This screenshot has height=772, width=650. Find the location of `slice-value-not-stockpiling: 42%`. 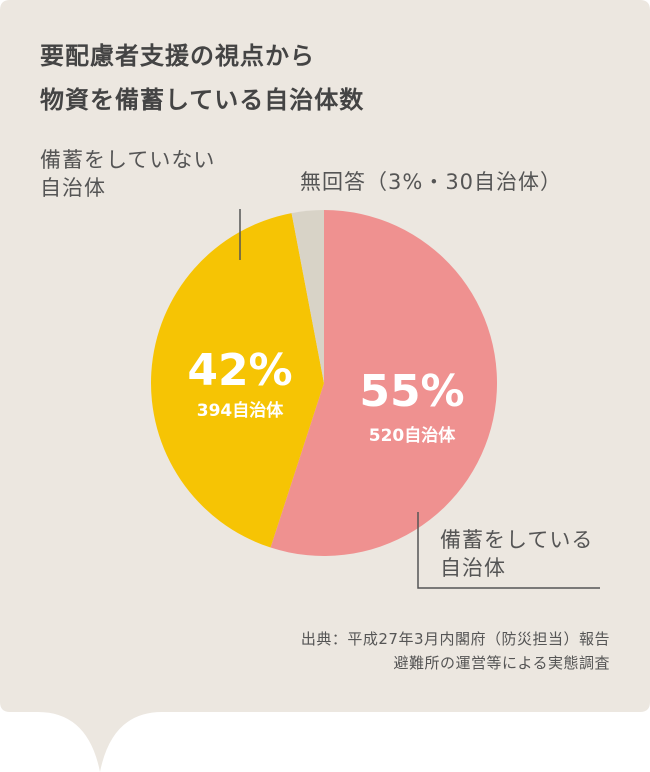

slice-value-not-stockpiling: 42% is located at coordinates (239, 370).